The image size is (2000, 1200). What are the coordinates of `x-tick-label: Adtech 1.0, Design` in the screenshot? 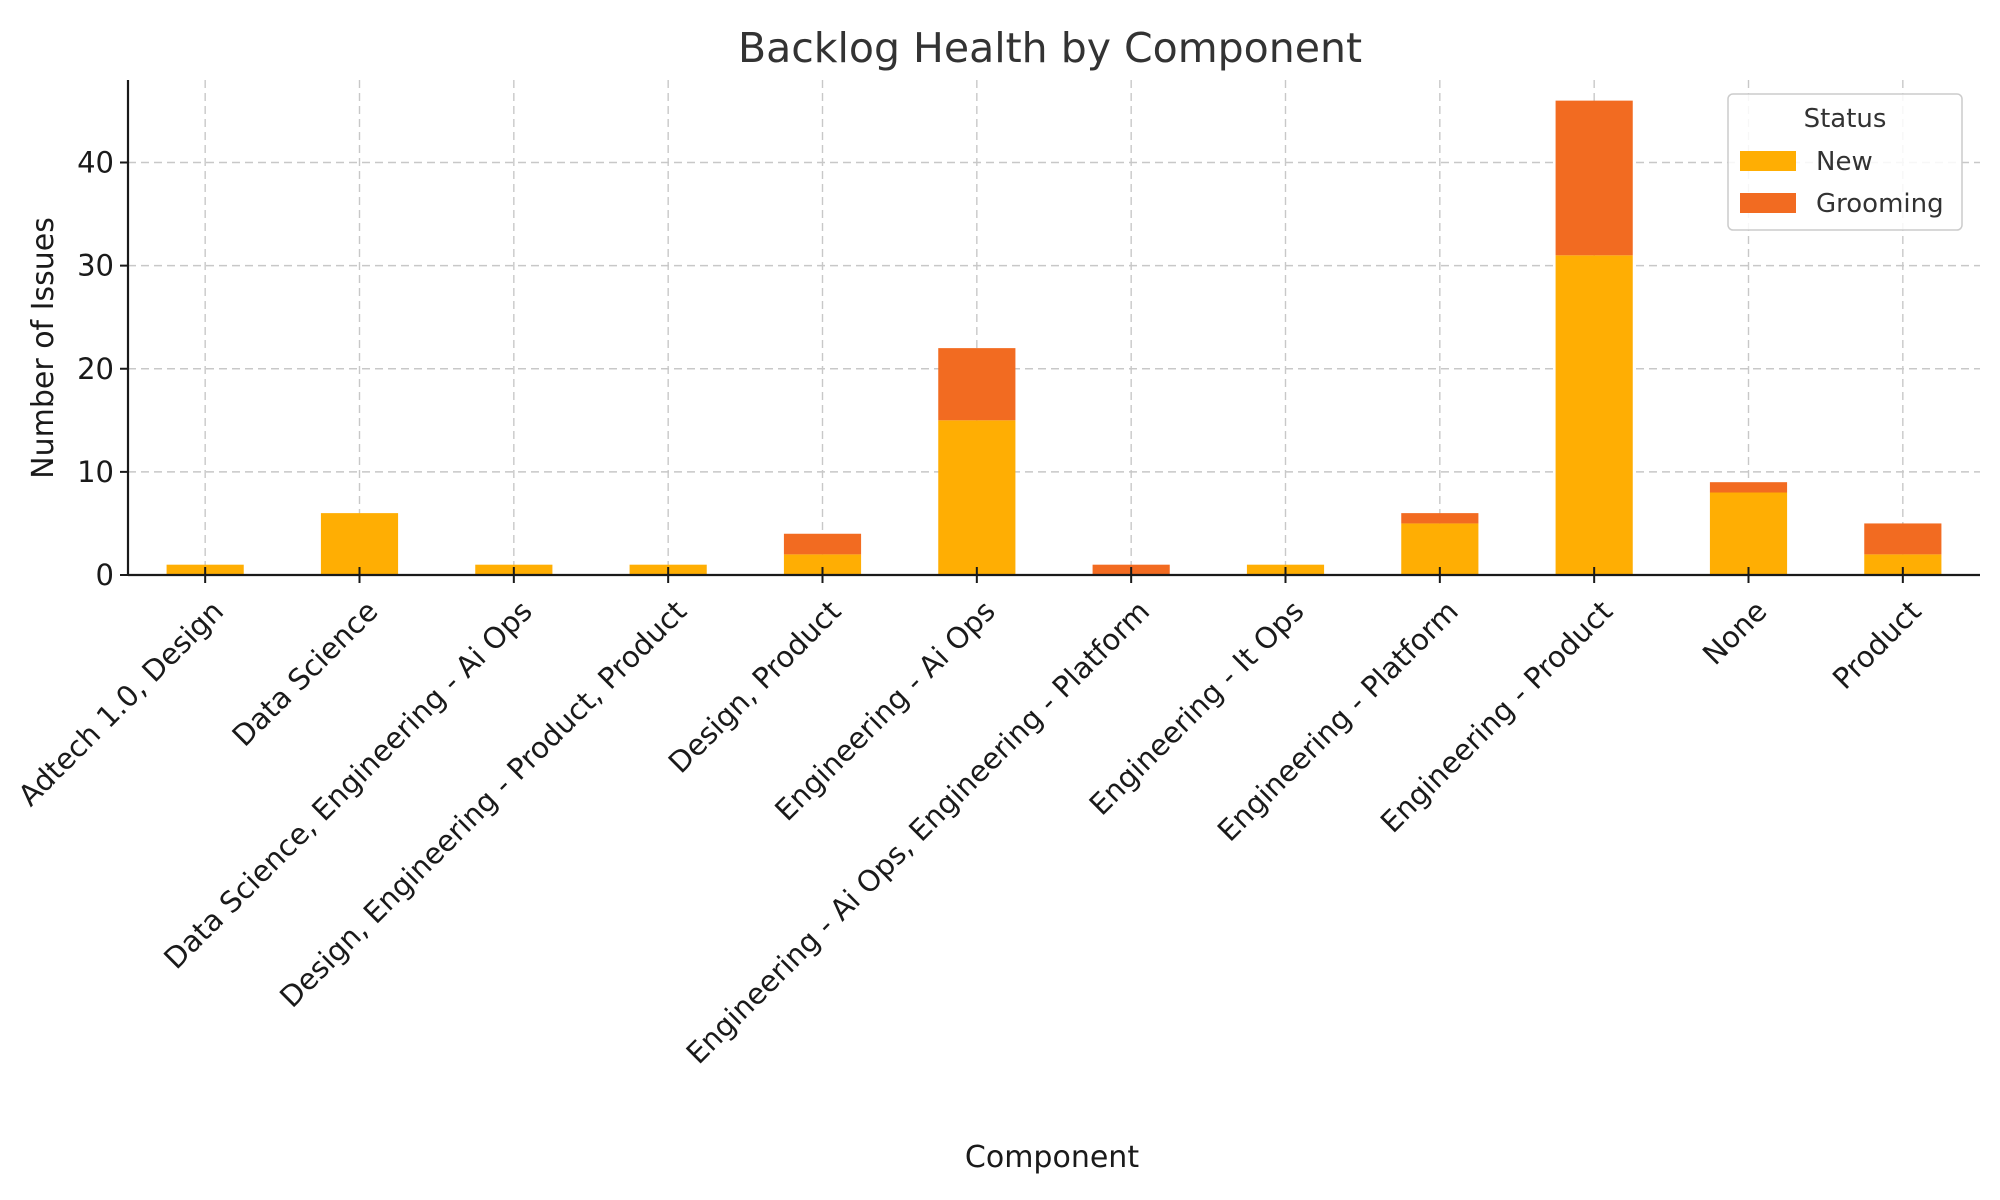 It's located at (120, 703).